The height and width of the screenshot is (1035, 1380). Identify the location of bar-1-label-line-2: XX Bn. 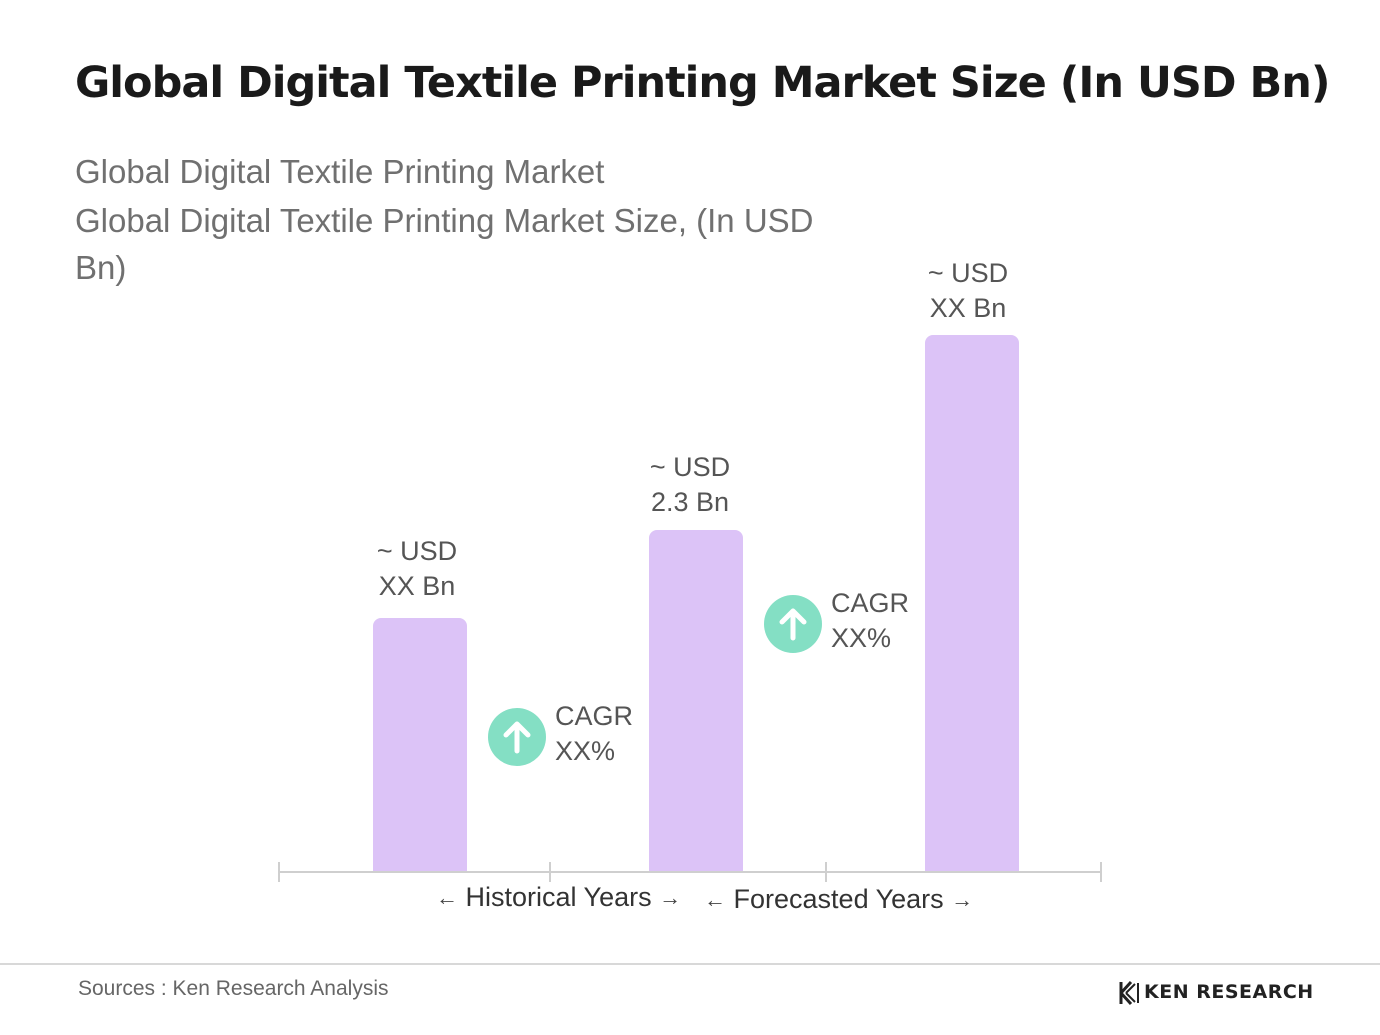
(417, 586).